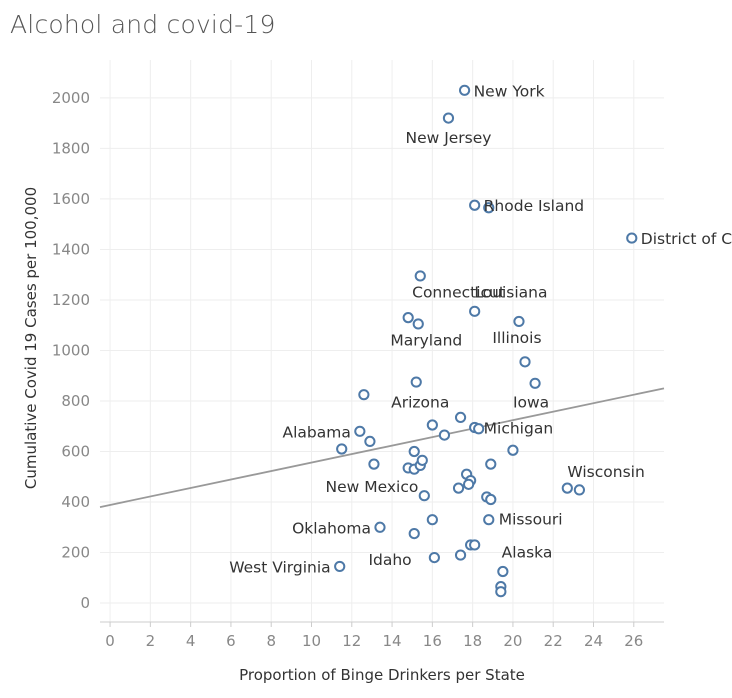  What do you see at coordinates (531, 402) in the screenshot?
I see `point-label: Iowa` at bounding box center [531, 402].